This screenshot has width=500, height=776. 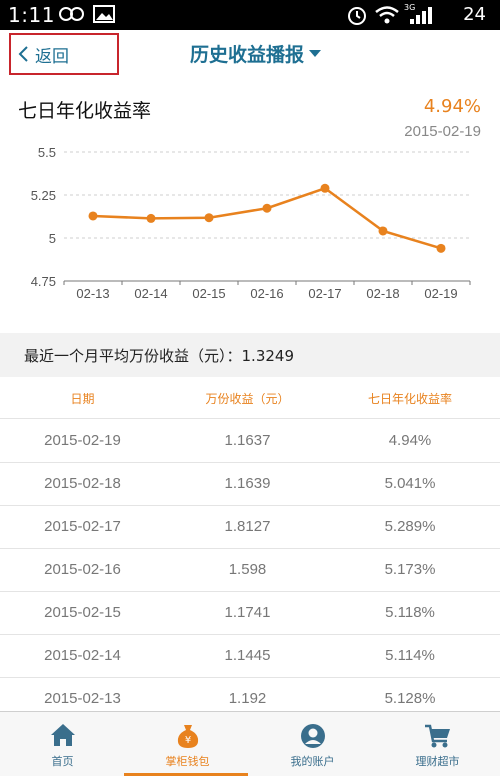 What do you see at coordinates (410, 526) in the screenshot?
I see `row-rate: 5.289%` at bounding box center [410, 526].